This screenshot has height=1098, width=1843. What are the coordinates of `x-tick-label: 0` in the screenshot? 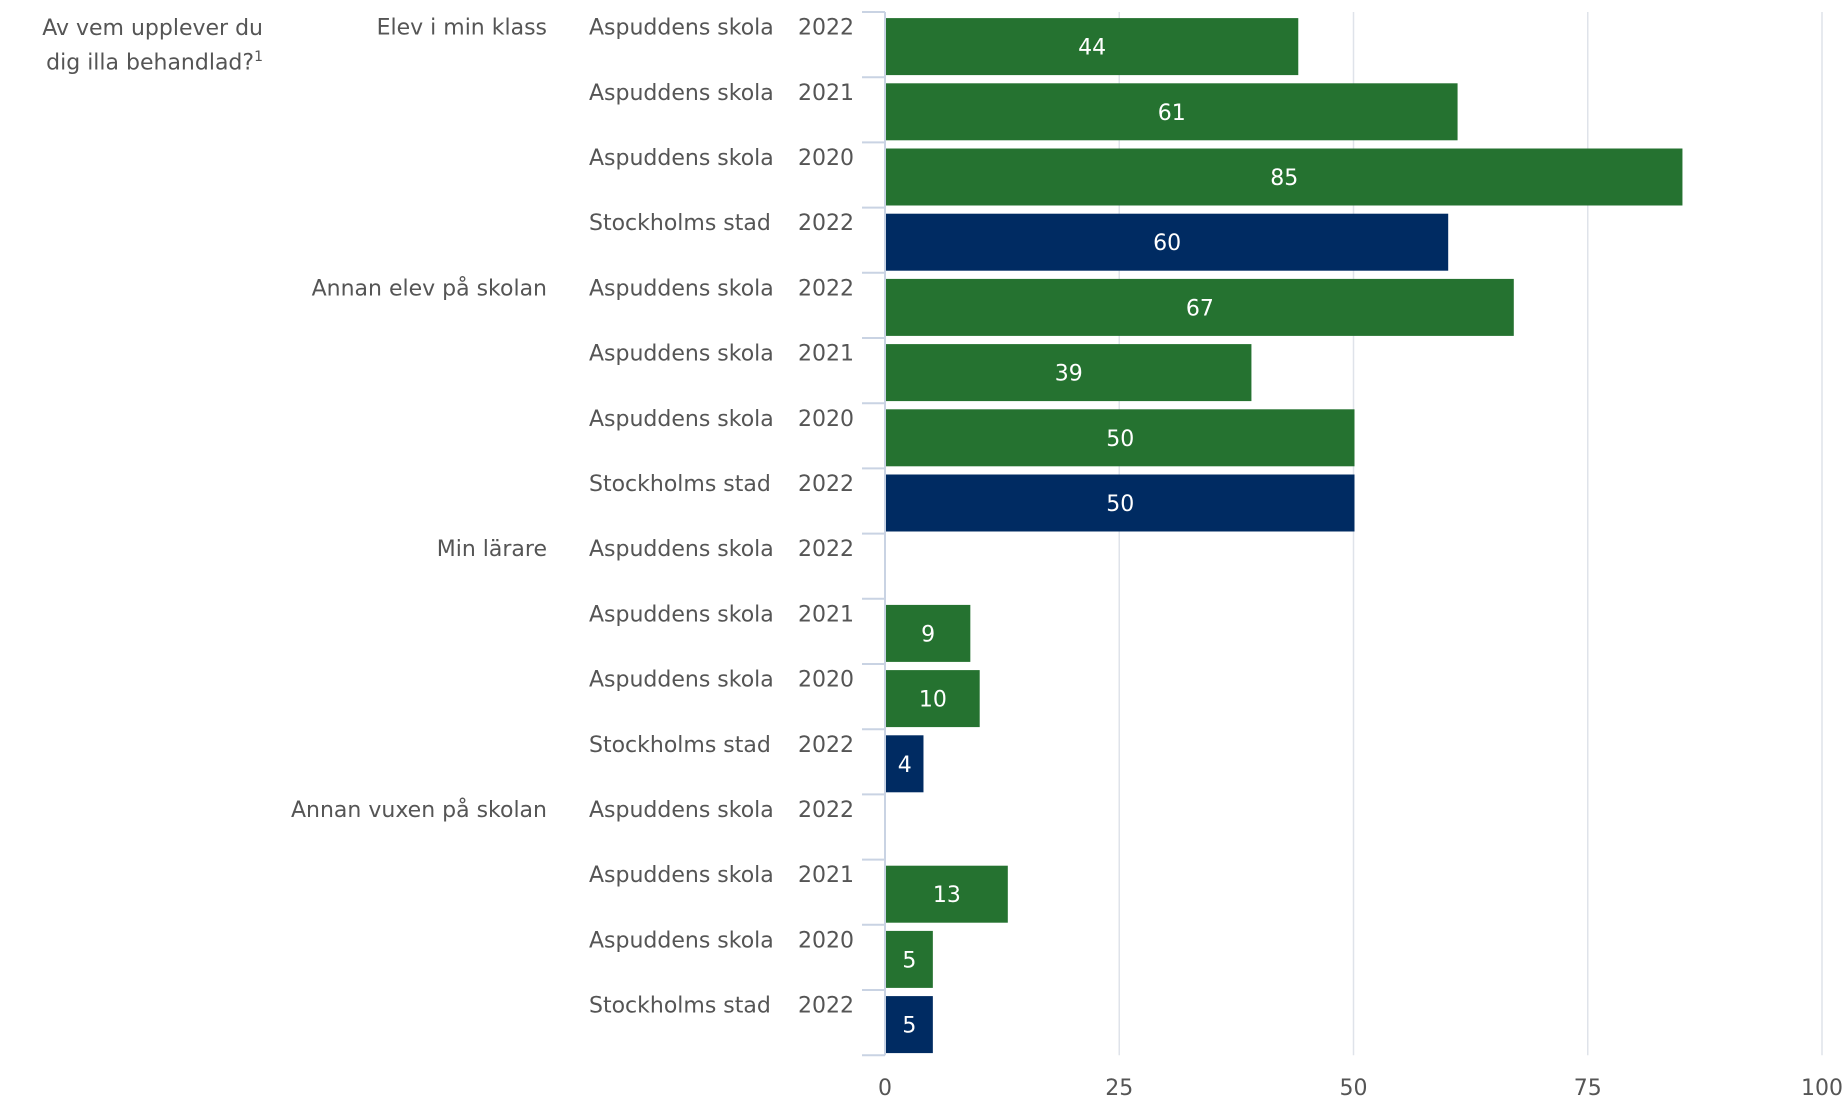 It's located at (885, 1087).